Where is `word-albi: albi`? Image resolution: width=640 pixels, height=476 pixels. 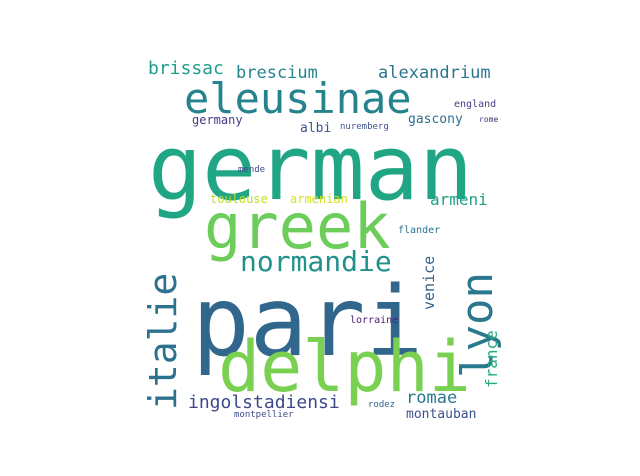
word-albi: albi is located at coordinates (316, 128).